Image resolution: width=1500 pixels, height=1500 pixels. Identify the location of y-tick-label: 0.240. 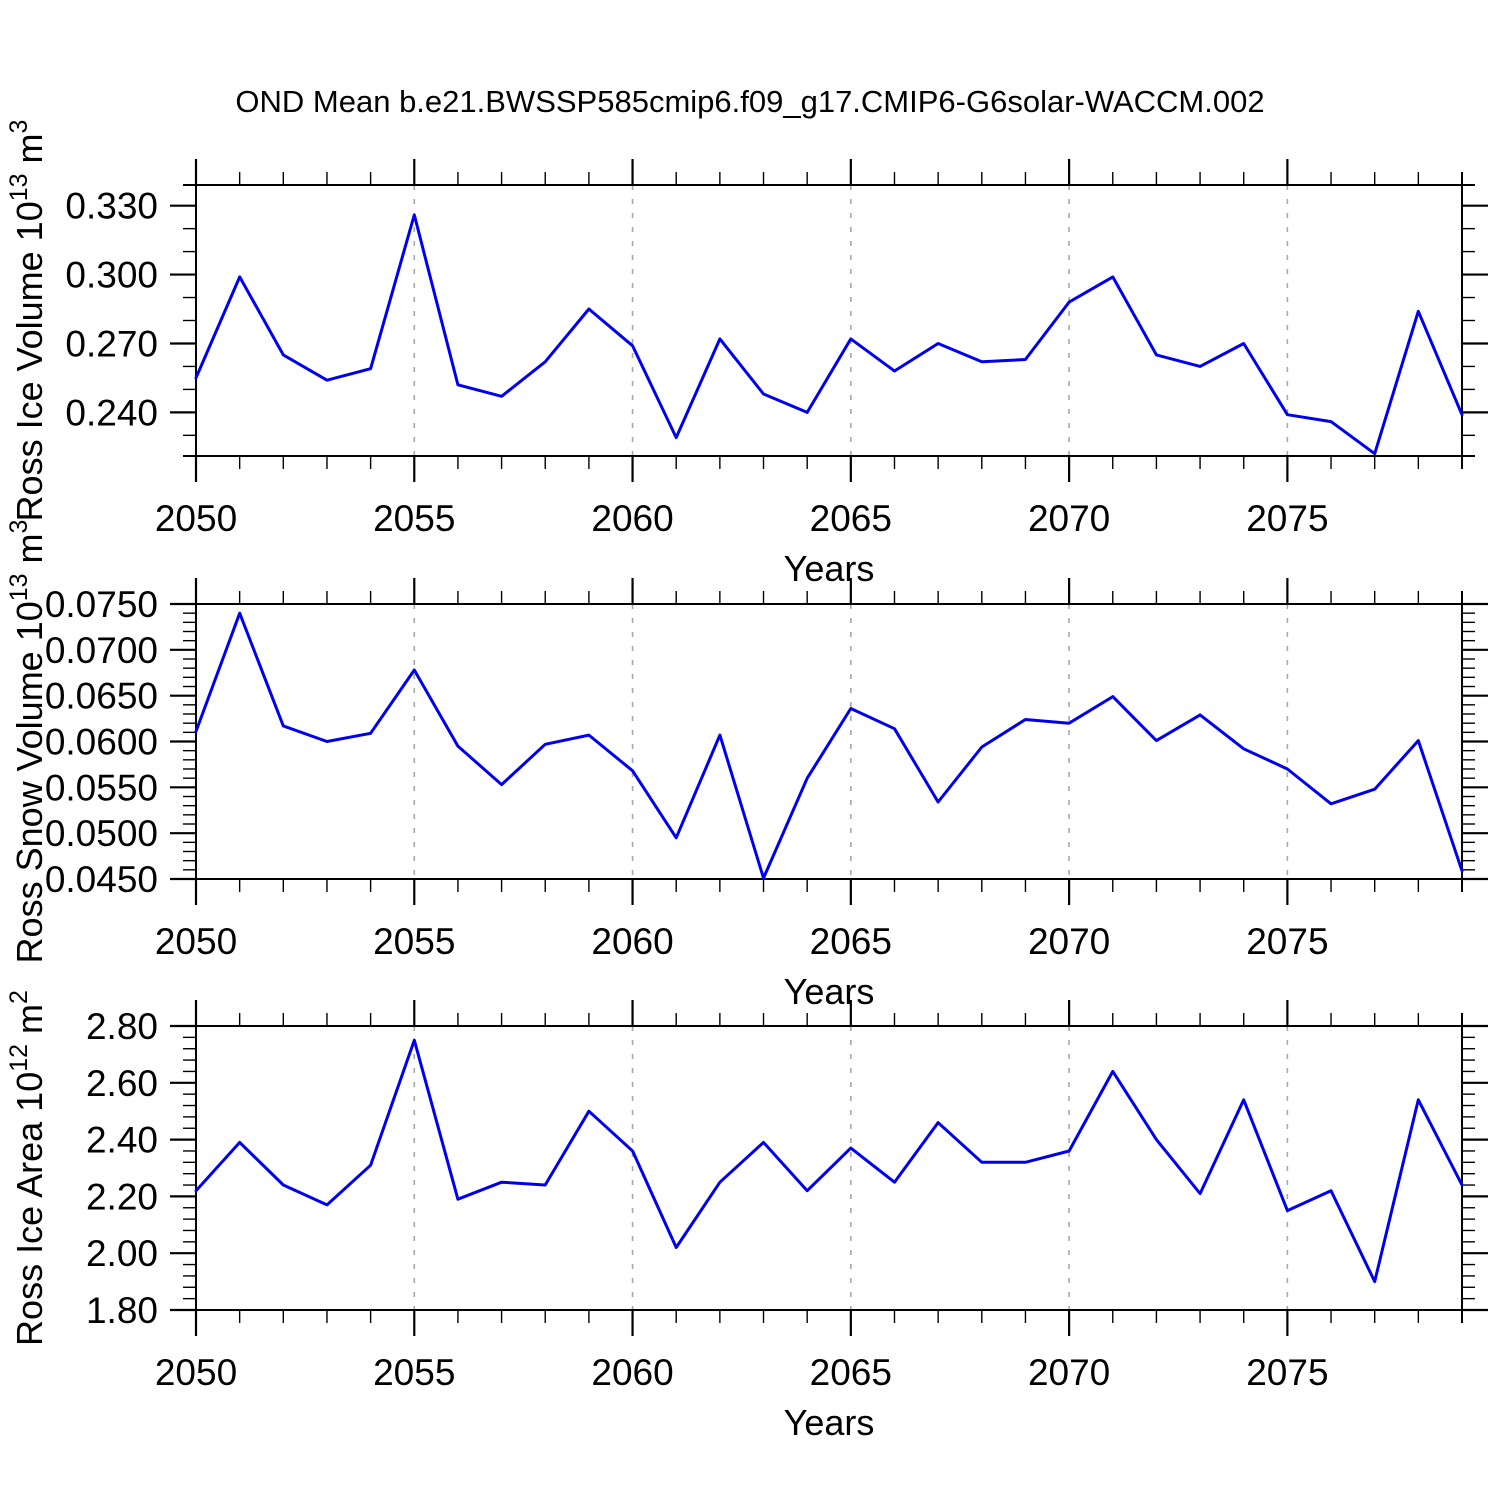
(111, 412).